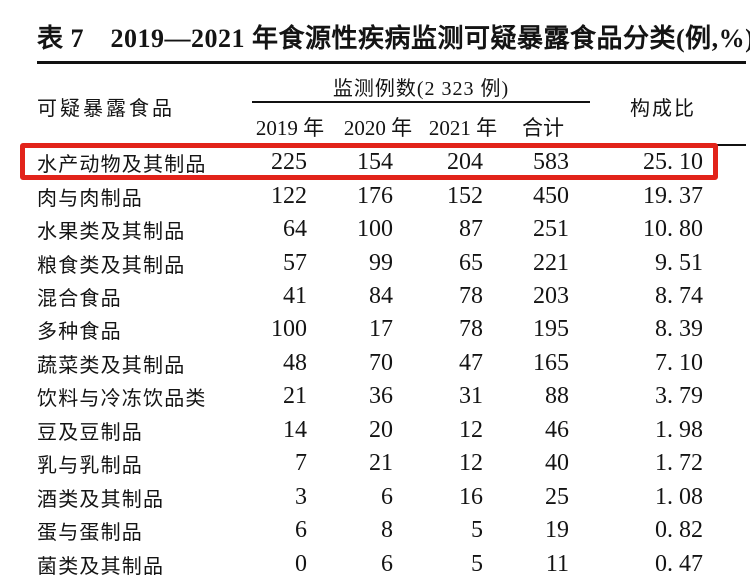 This screenshot has height=582, width=750. I want to click on cases-total: 19, so click(557, 530).